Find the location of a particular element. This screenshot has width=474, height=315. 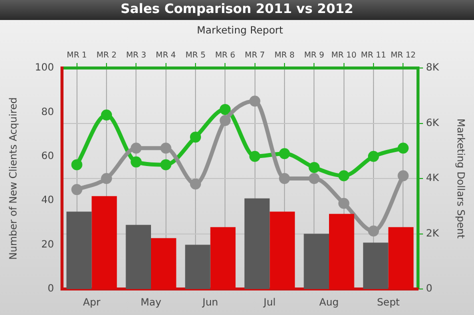

y-tick-label: 20 is located at coordinates (47, 244).